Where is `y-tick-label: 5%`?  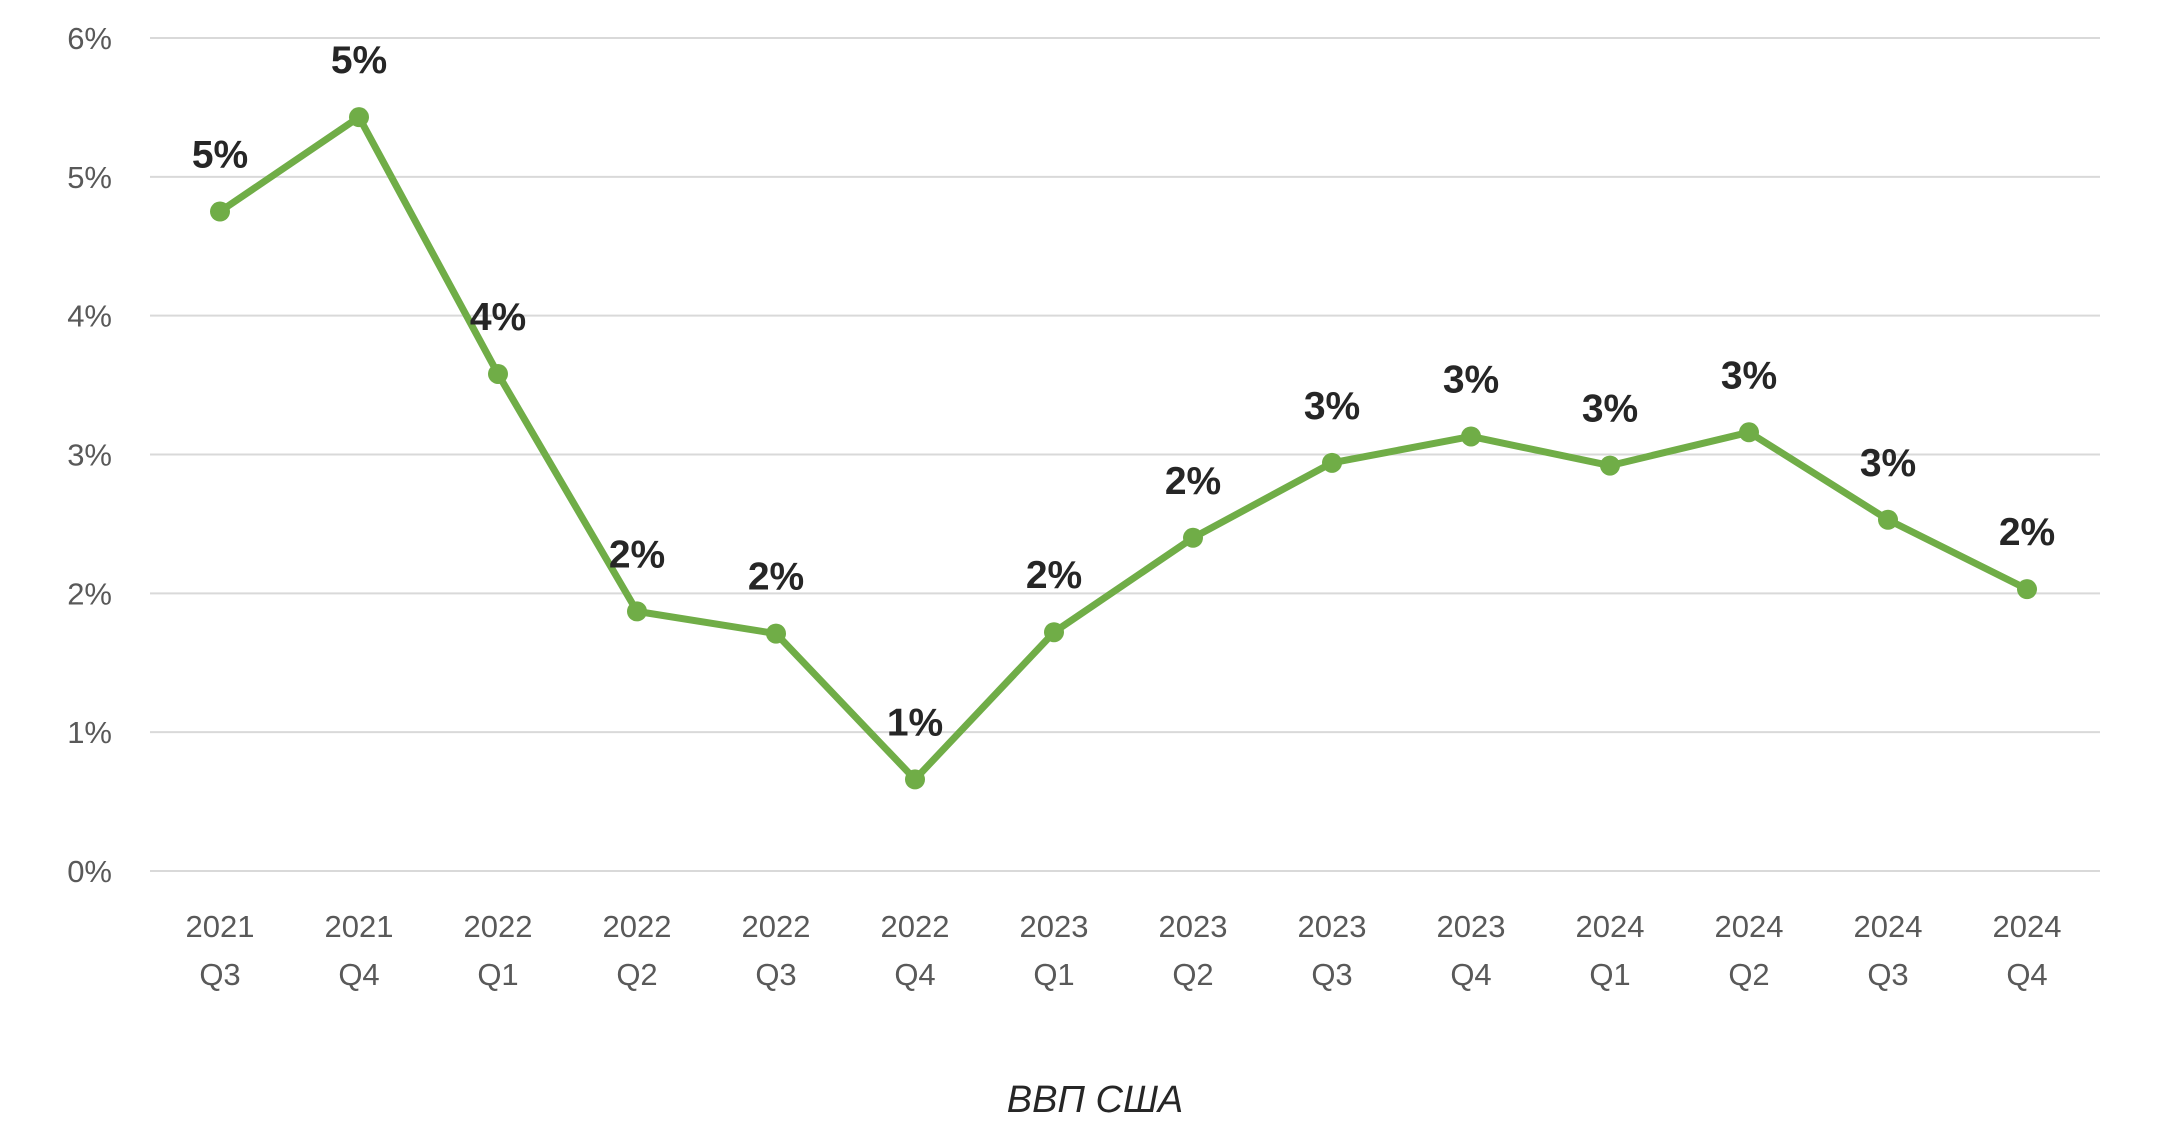 y-tick-label: 5% is located at coordinates (89, 177).